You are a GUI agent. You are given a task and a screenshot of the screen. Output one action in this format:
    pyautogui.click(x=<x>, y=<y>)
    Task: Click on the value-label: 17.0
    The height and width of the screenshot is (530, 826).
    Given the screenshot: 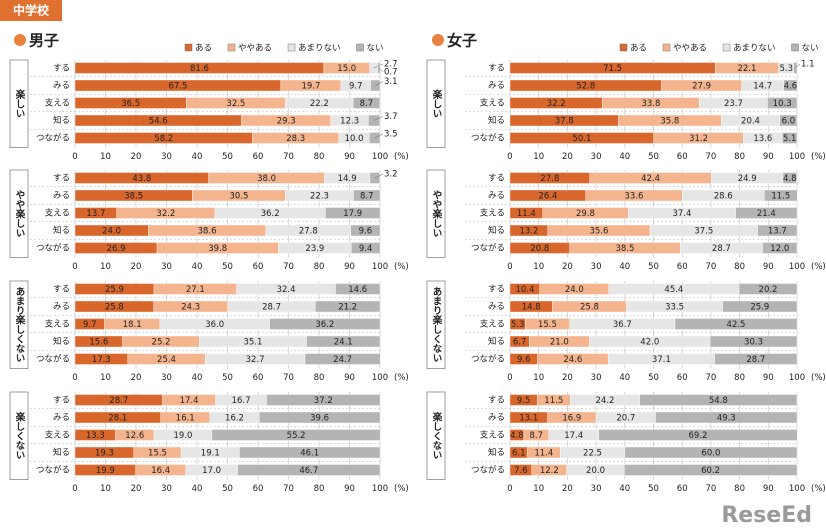 What is the action you would take?
    pyautogui.click(x=211, y=471)
    